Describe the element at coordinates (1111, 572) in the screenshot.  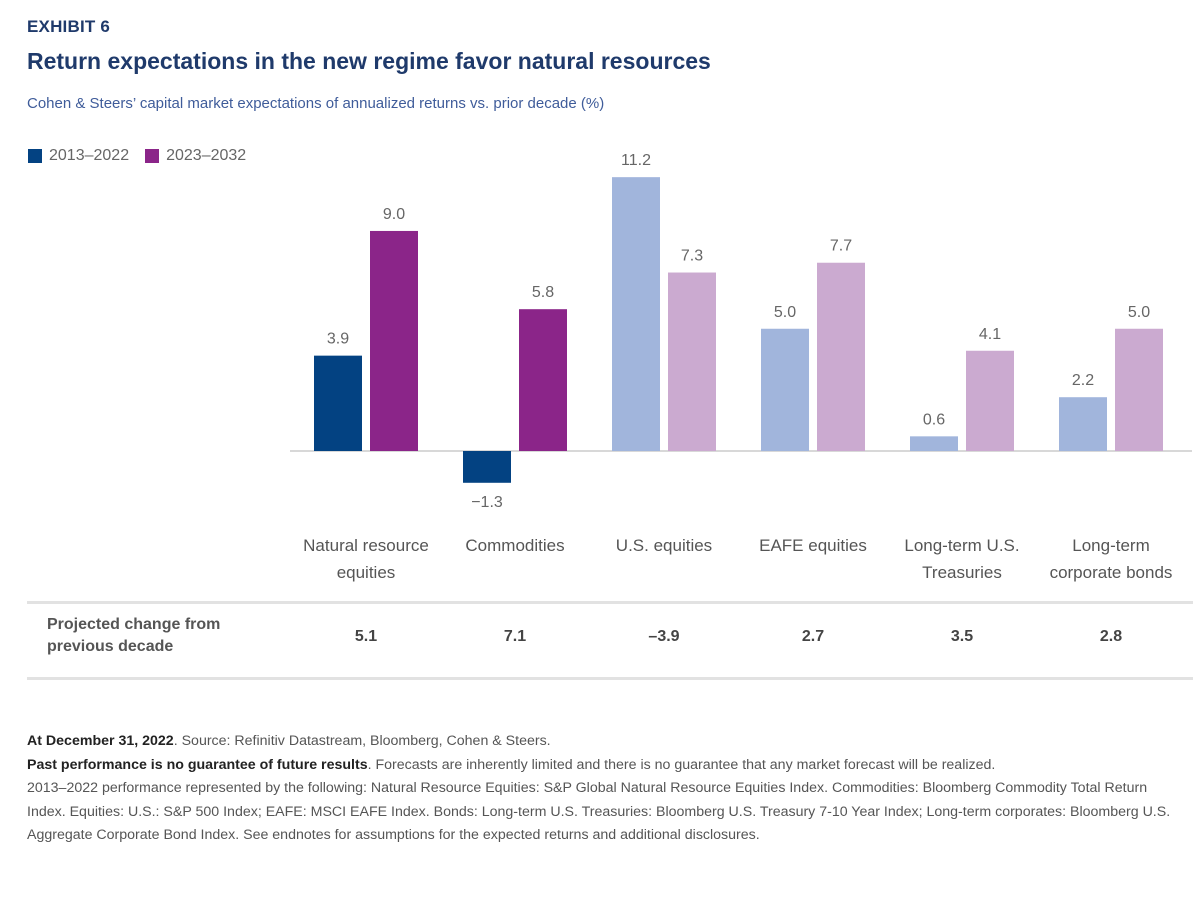
I see `category-label-5-line-1: corporate bonds` at that location.